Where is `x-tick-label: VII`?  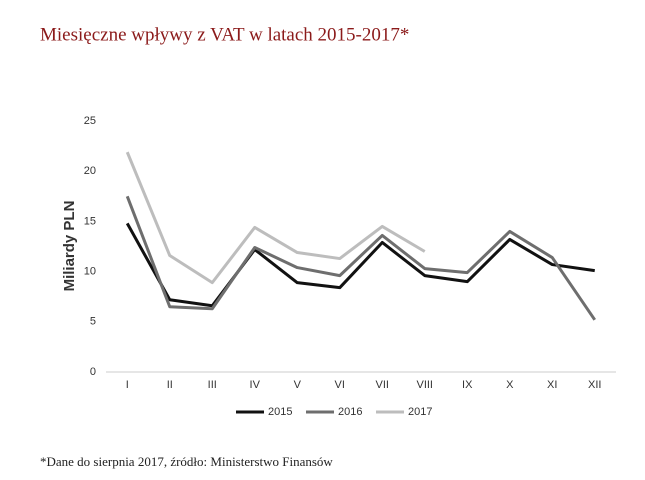
x-tick-label: VII is located at coordinates (382, 385).